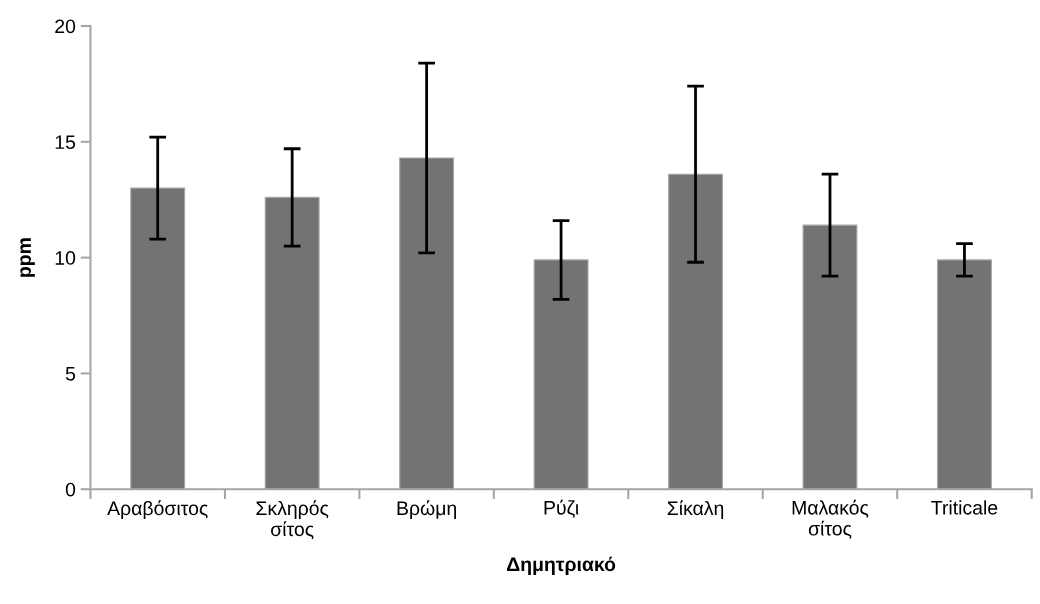 The image size is (1040, 604). I want to click on x-tick-label: Σίκαλη, so click(695, 510).